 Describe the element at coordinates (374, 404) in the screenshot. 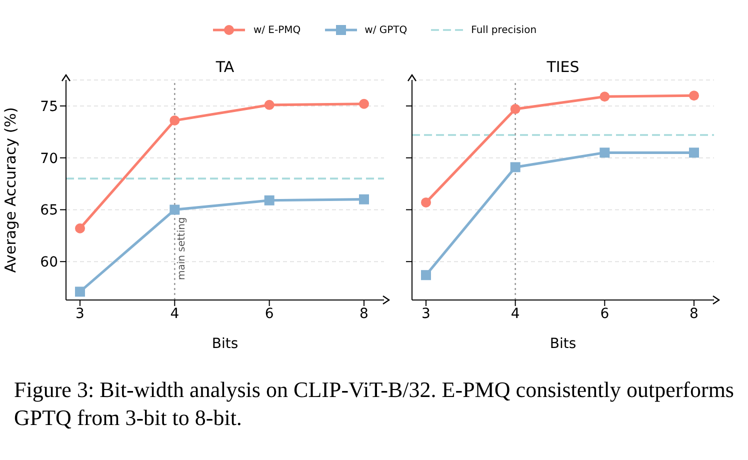

I see `caption: Figure 3: Bit-width analysis on CLIP-ViT-B/32. E-PMQ consistently outperforms GPTQ from 3-bit to 8-bit.` at that location.